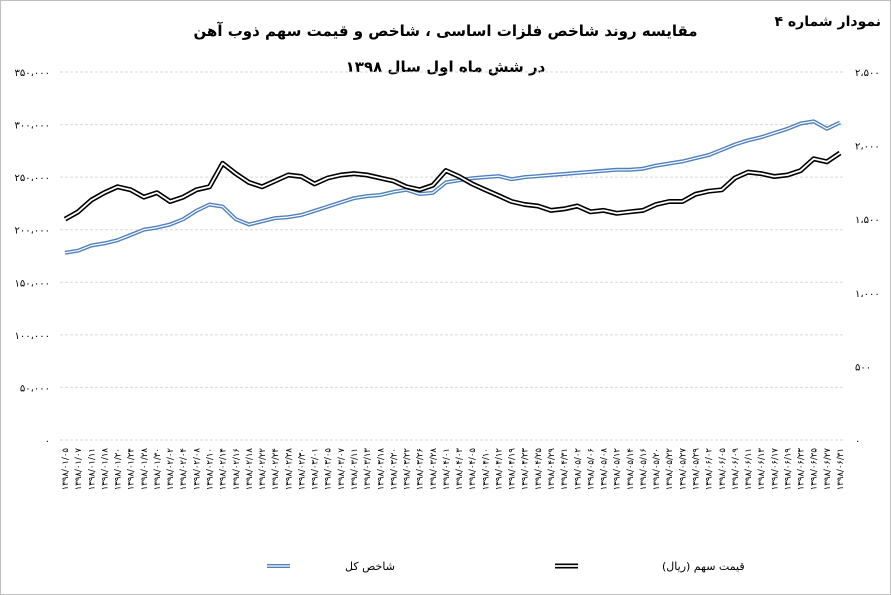 The image size is (891, 595). I want to click on x-tick-label: ۱۳۹۸/۰۴/۰۵, so click(473, 469).